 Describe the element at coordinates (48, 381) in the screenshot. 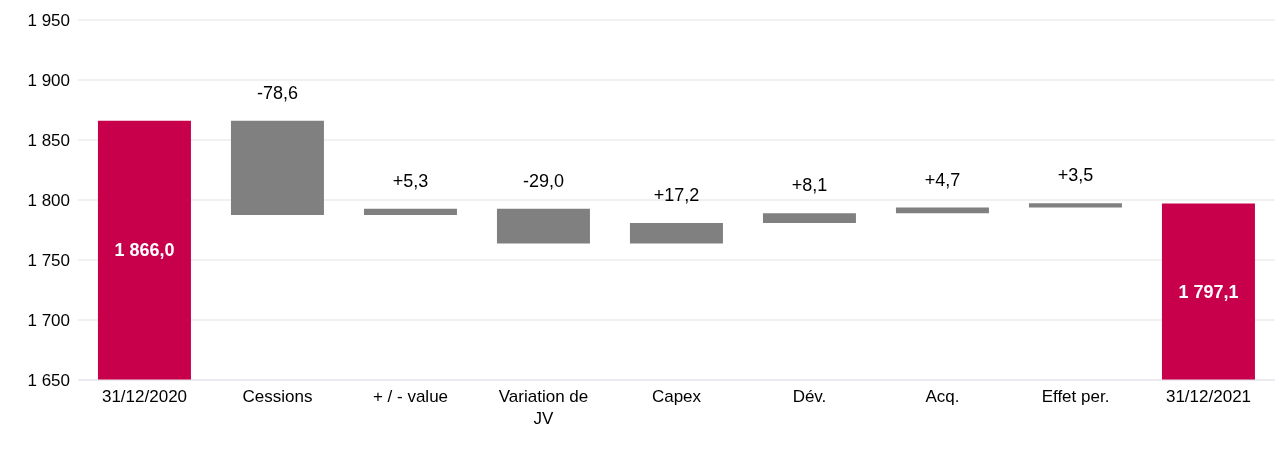

I see `y-tick-label: 1 650` at that location.